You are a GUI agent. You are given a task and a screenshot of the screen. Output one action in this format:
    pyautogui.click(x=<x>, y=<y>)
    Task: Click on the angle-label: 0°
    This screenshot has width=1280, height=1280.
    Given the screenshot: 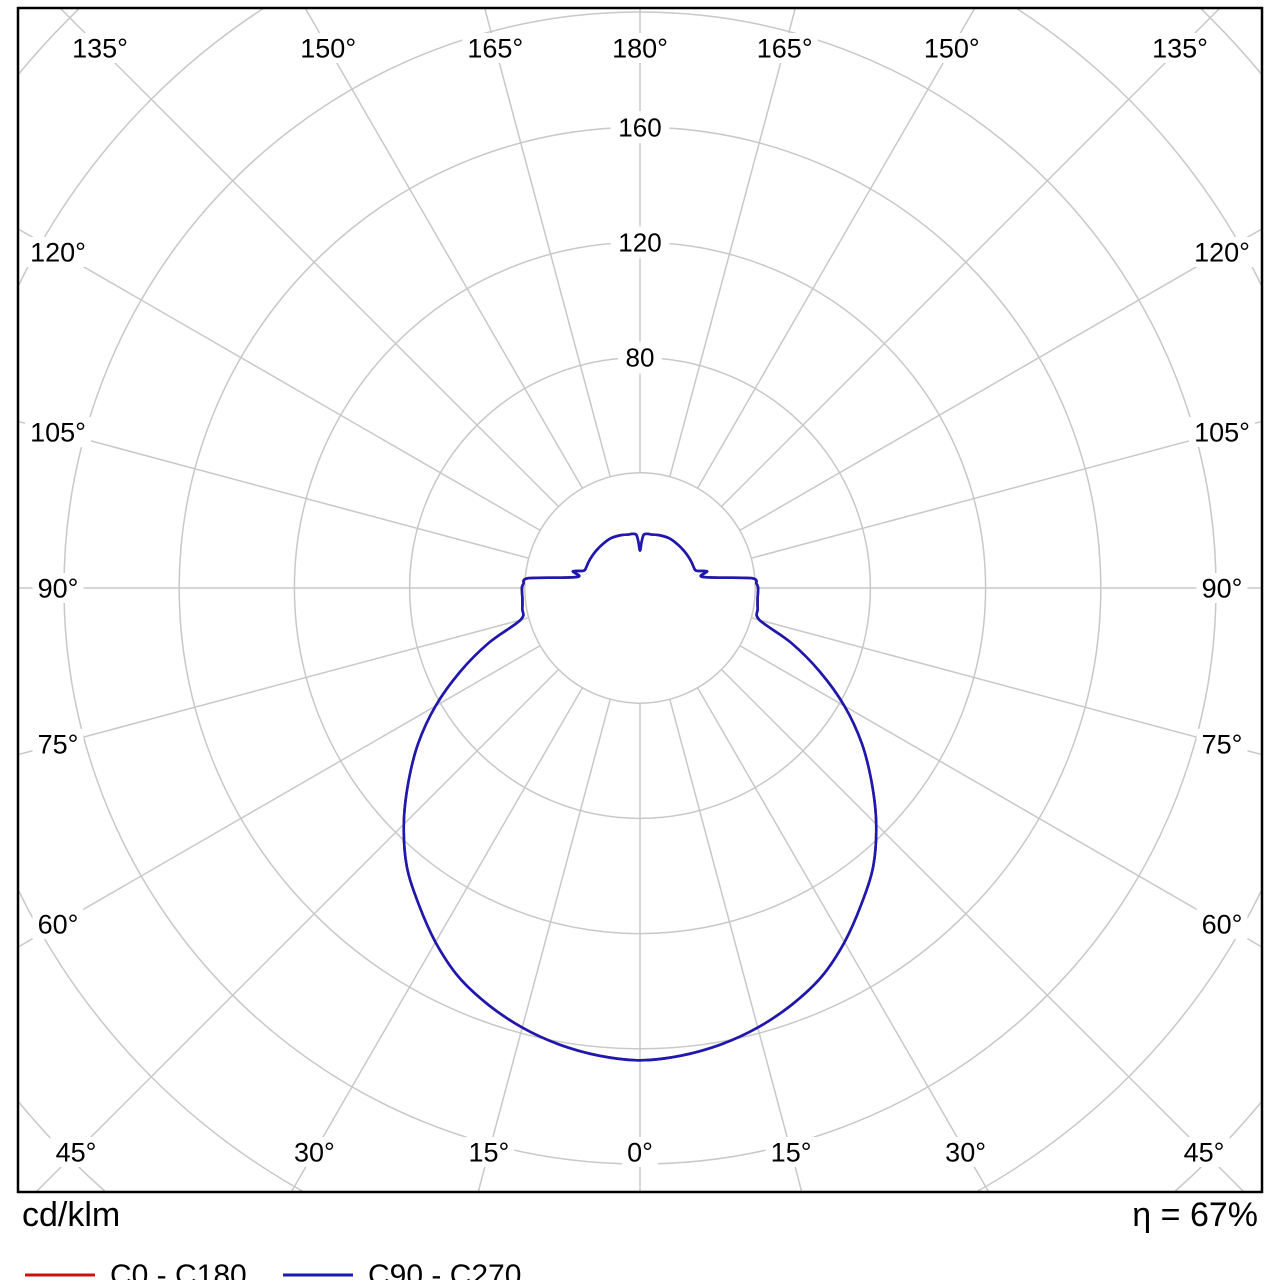 What is the action you would take?
    pyautogui.click(x=640, y=1152)
    